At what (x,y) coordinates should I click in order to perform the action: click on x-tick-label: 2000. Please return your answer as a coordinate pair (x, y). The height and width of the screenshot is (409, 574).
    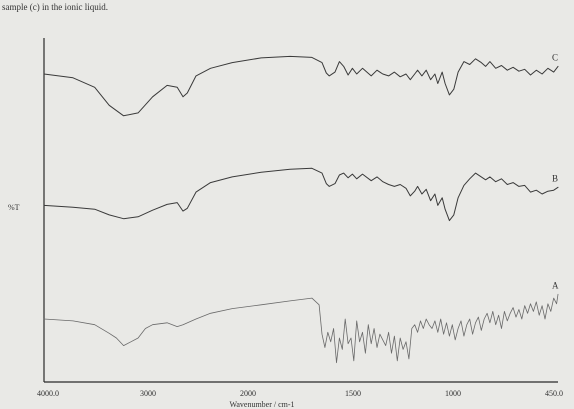
    Looking at the image, I should click on (248, 393).